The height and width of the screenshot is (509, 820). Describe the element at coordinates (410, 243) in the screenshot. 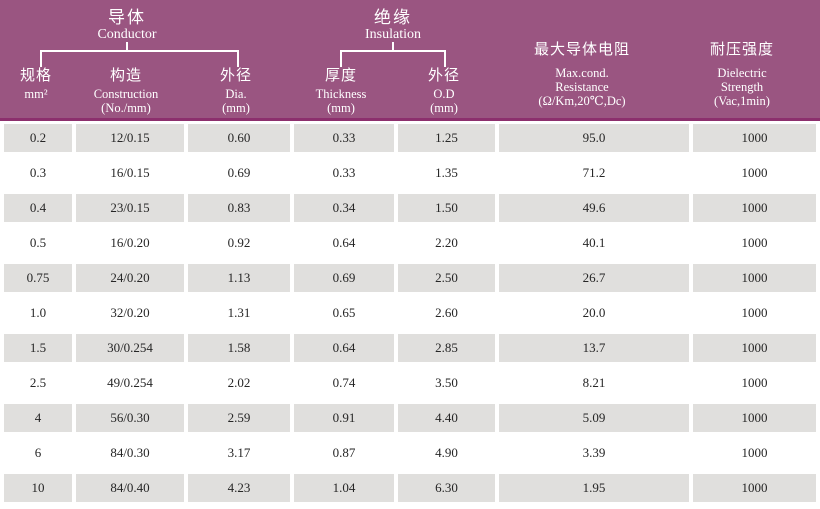

I see `table-row: 0.5 16/0.20 0.92 0.64 2.20 40.1 1000` at that location.